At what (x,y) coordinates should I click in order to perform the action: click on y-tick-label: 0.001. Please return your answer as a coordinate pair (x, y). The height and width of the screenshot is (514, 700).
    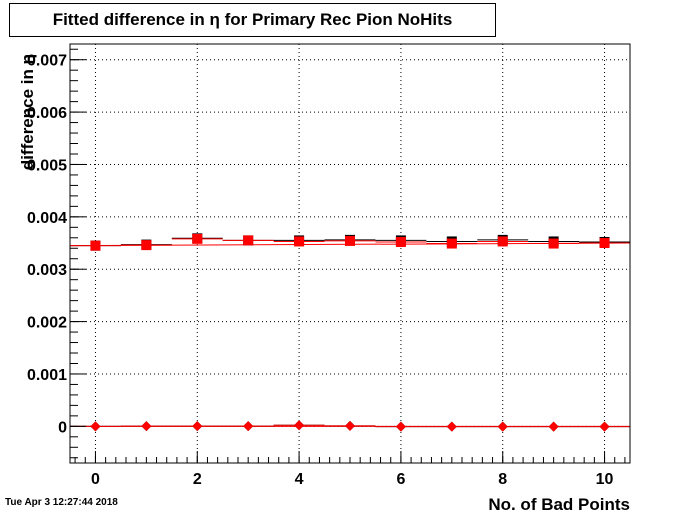
    Looking at the image, I should click on (47, 375).